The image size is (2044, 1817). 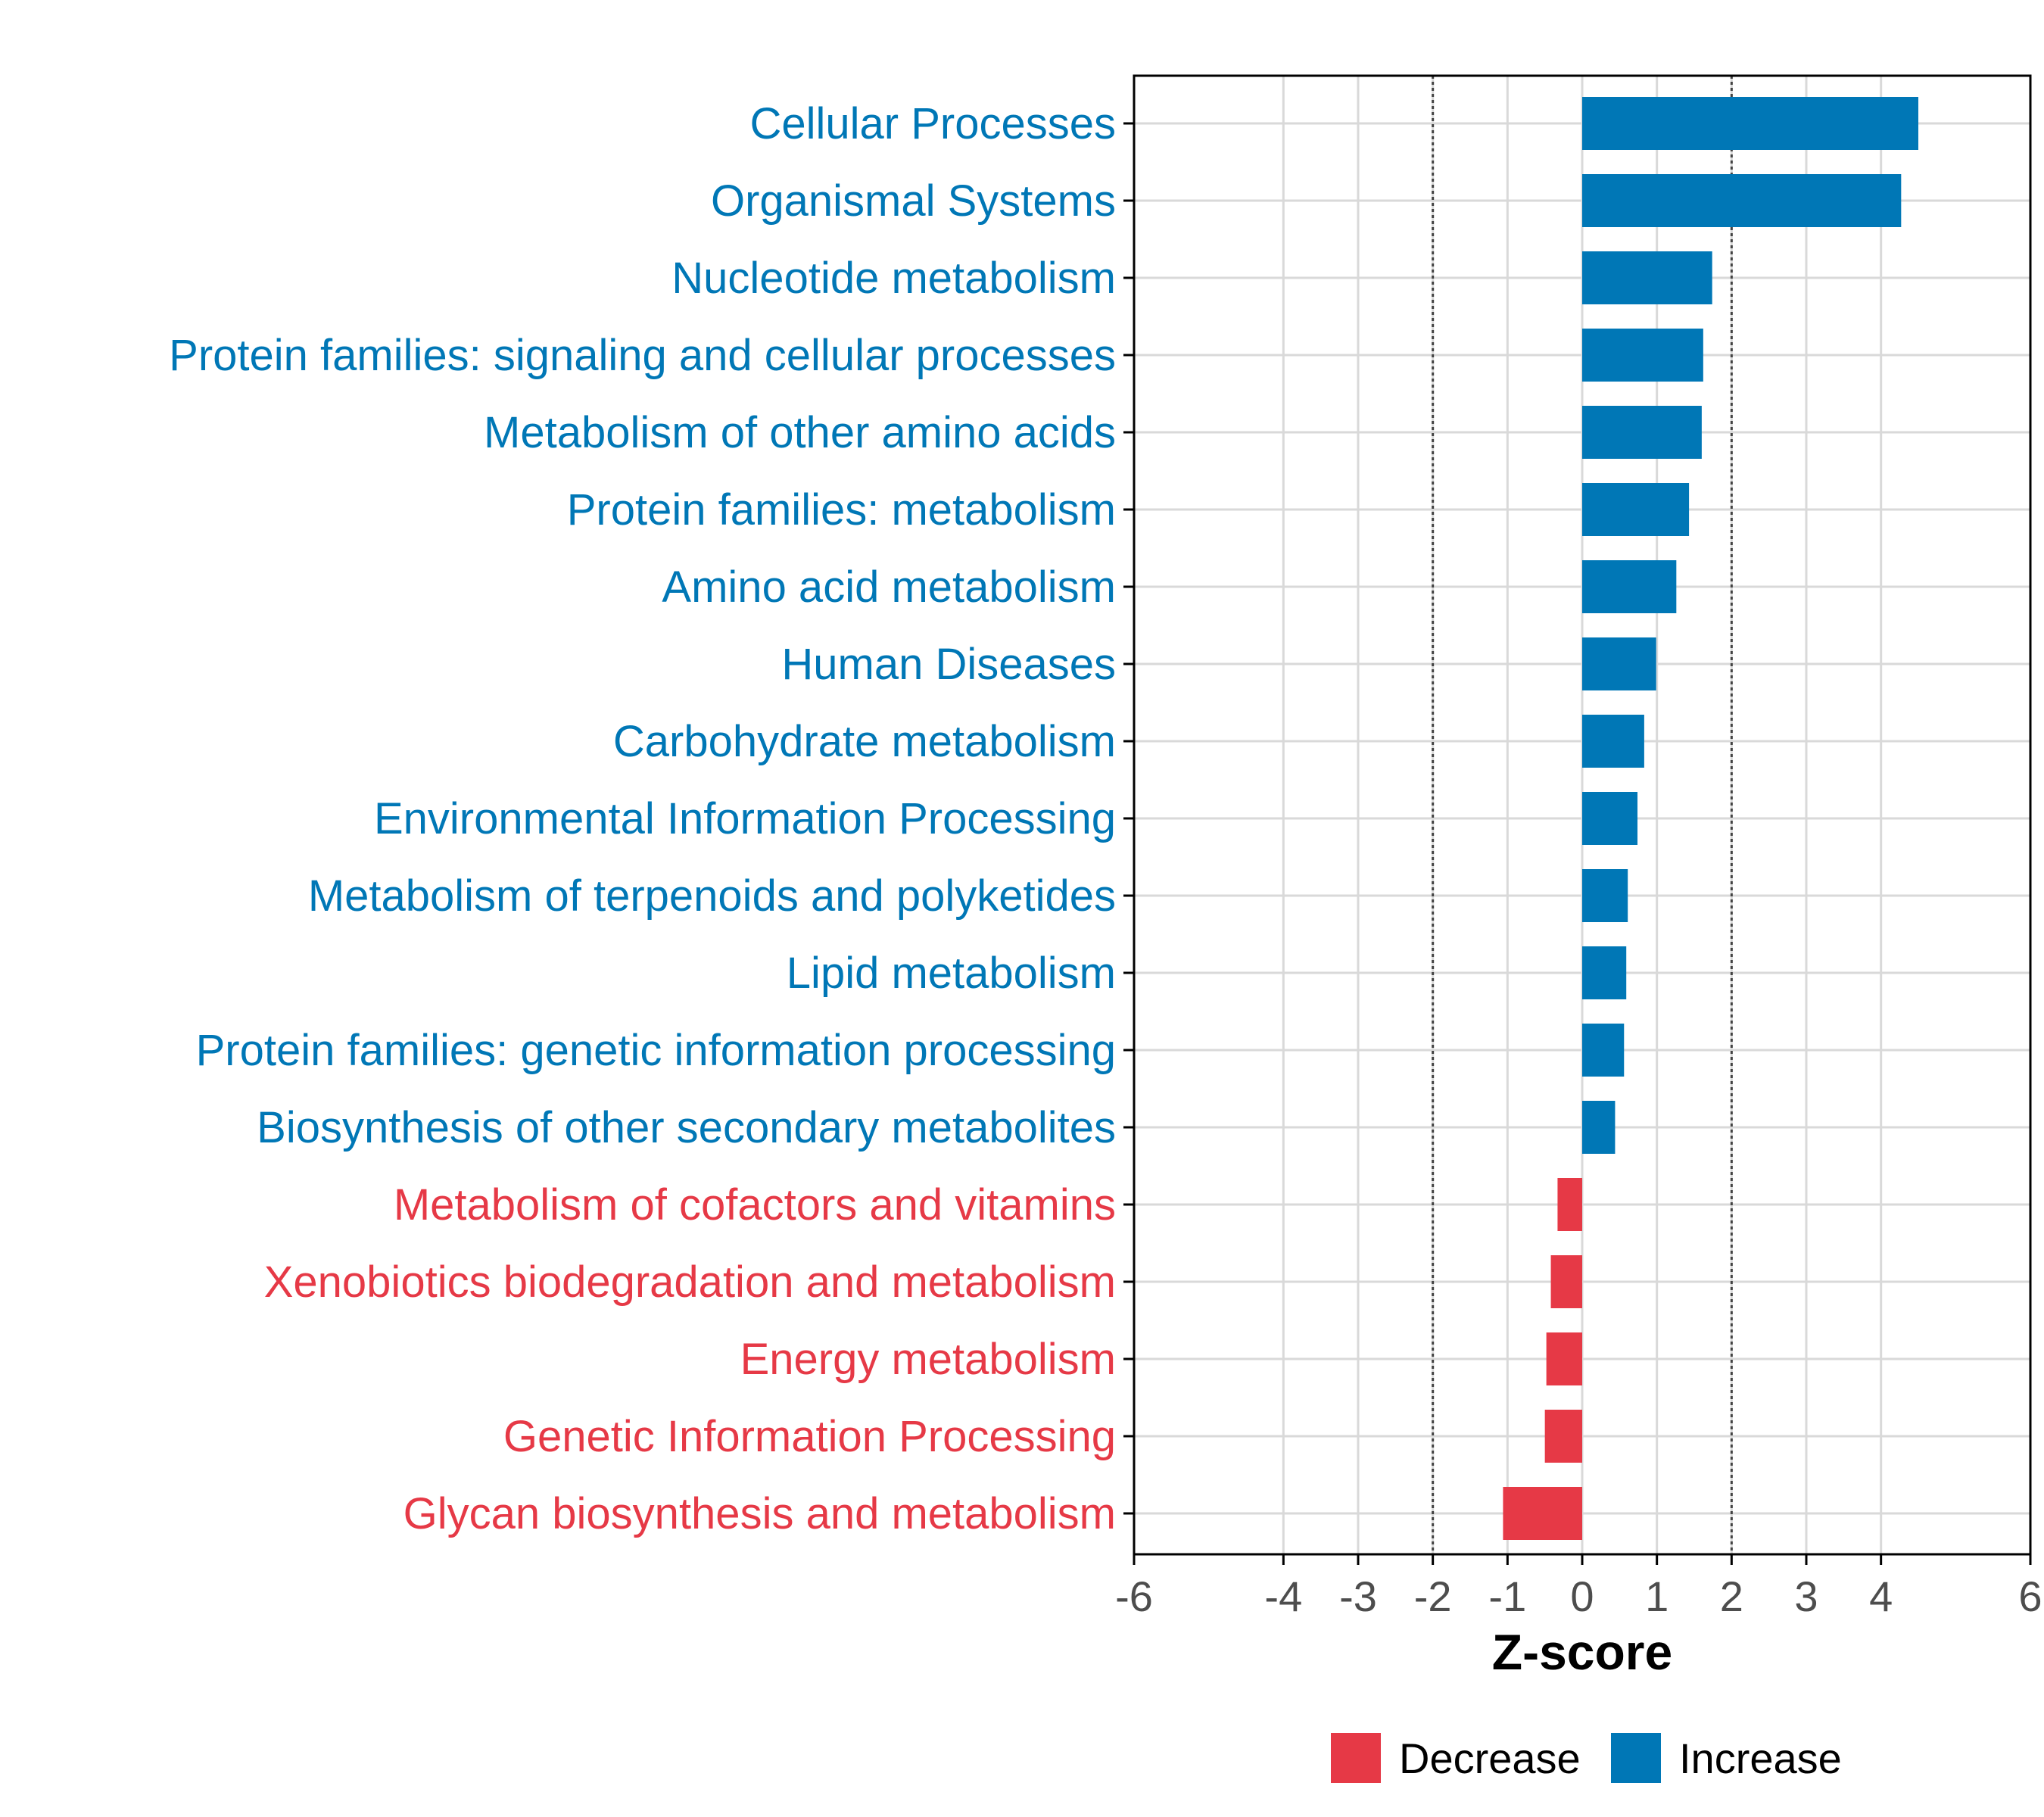 What do you see at coordinates (948, 664) in the screenshot?
I see `category-label: Human Diseases` at bounding box center [948, 664].